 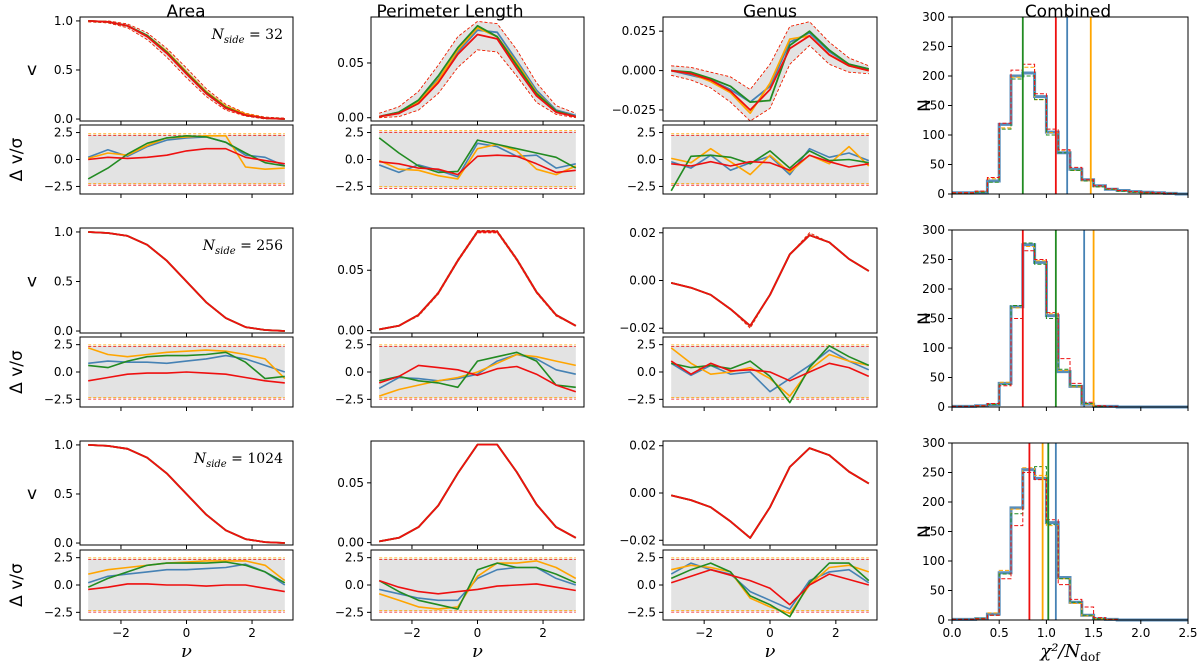 I want to click on row2-genus-frame, so click(x=770, y=280).